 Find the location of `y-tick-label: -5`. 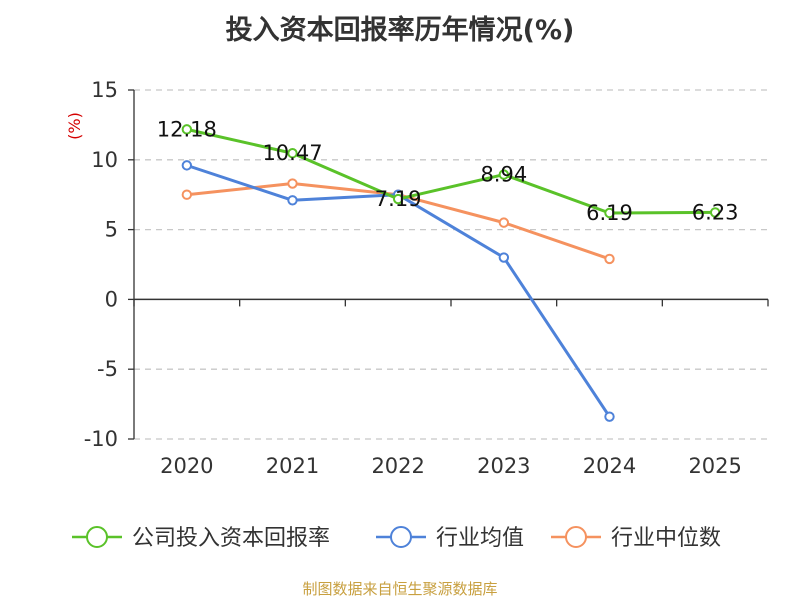

y-tick-label: -5 is located at coordinates (107, 369).